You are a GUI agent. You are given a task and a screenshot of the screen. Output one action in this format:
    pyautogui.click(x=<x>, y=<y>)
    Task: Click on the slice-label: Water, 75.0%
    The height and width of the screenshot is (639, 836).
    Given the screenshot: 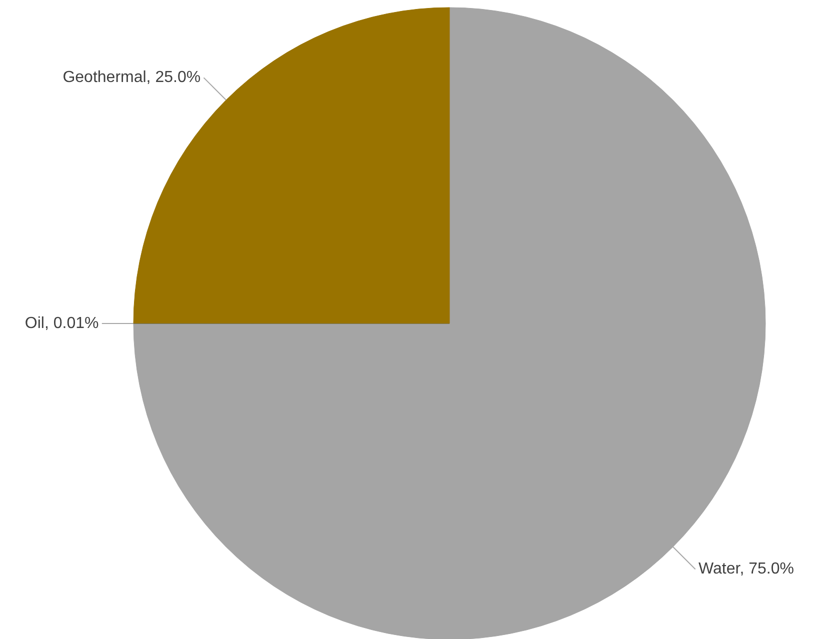 What is the action you would take?
    pyautogui.click(x=746, y=569)
    